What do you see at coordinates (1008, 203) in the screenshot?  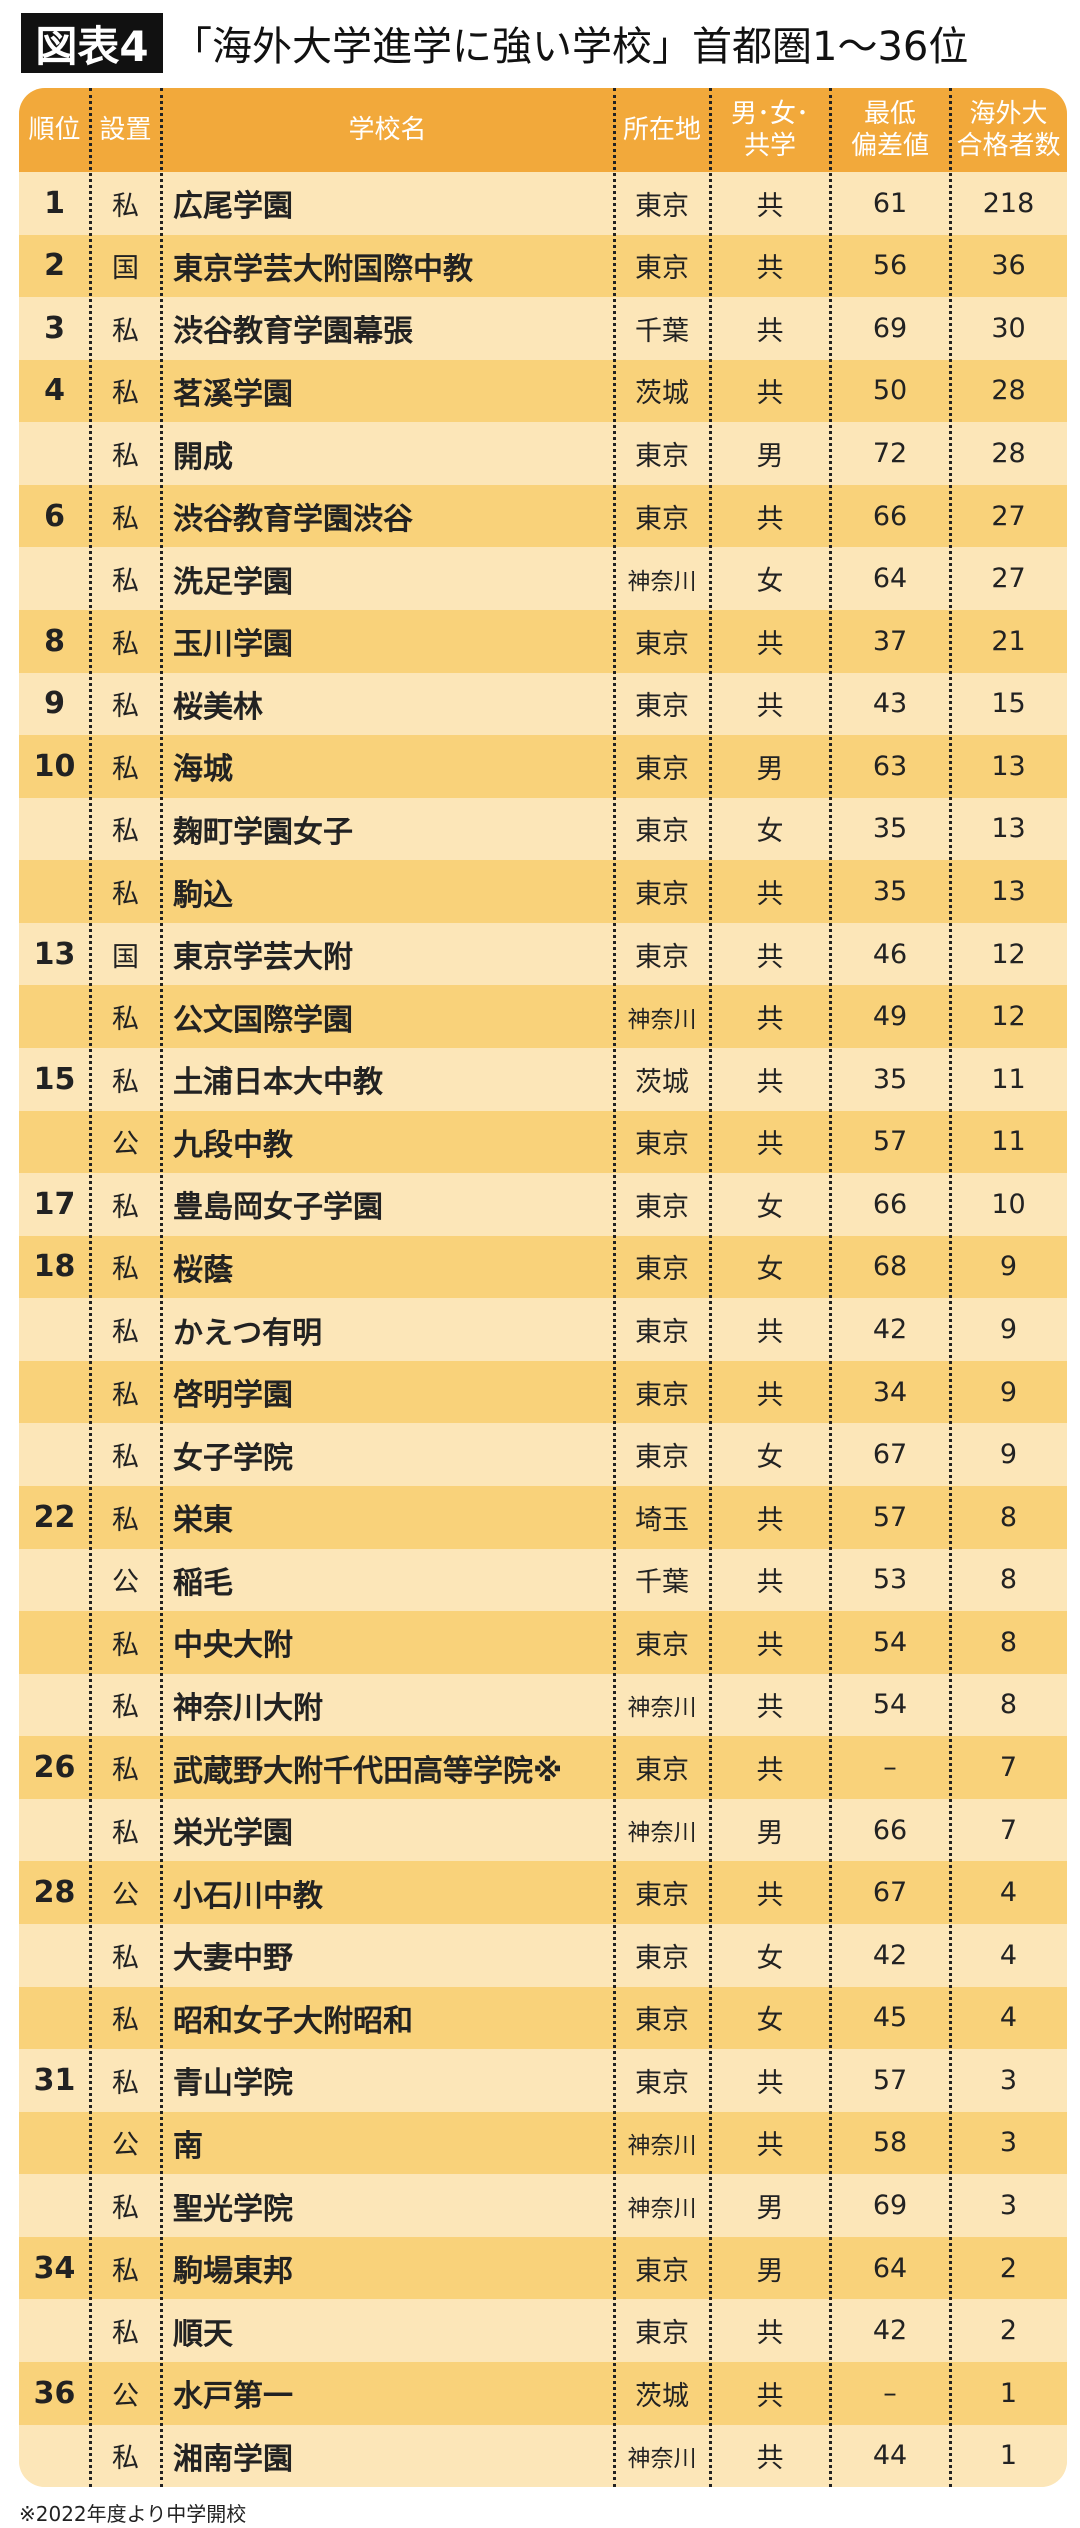 I see `overseas-count-cell: 218` at bounding box center [1008, 203].